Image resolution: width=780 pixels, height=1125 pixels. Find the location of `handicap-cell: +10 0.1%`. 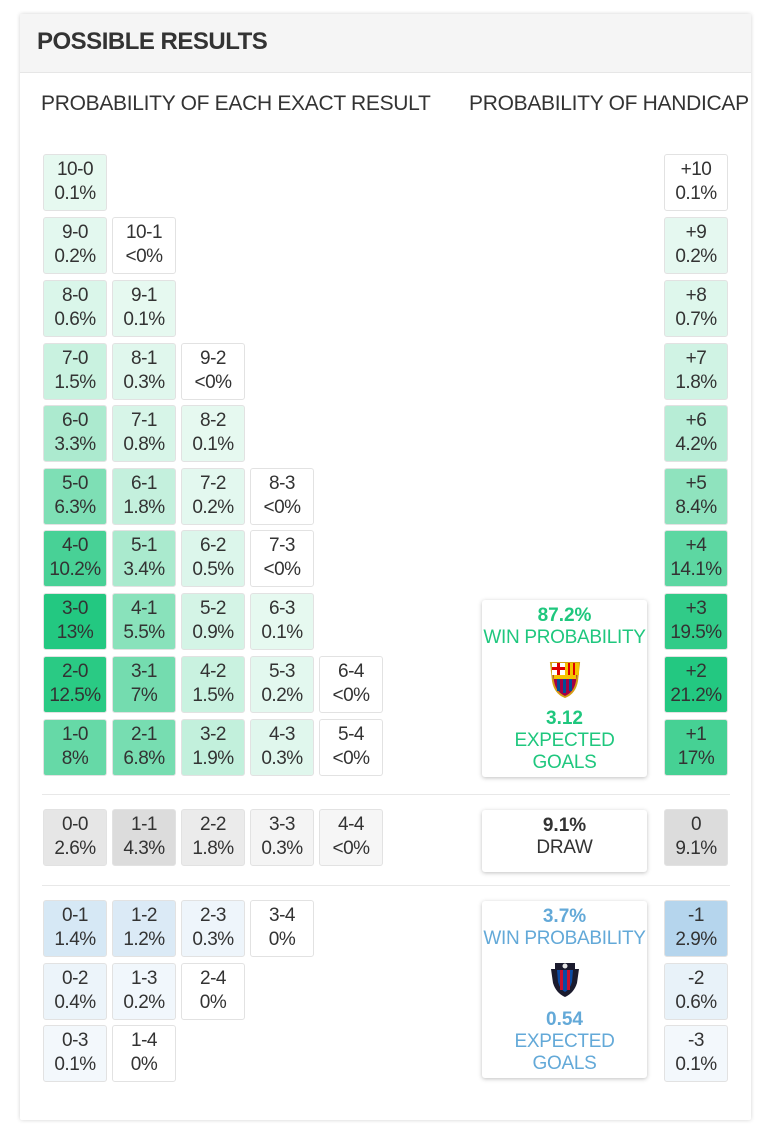

handicap-cell: +10 0.1% is located at coordinates (696, 182).